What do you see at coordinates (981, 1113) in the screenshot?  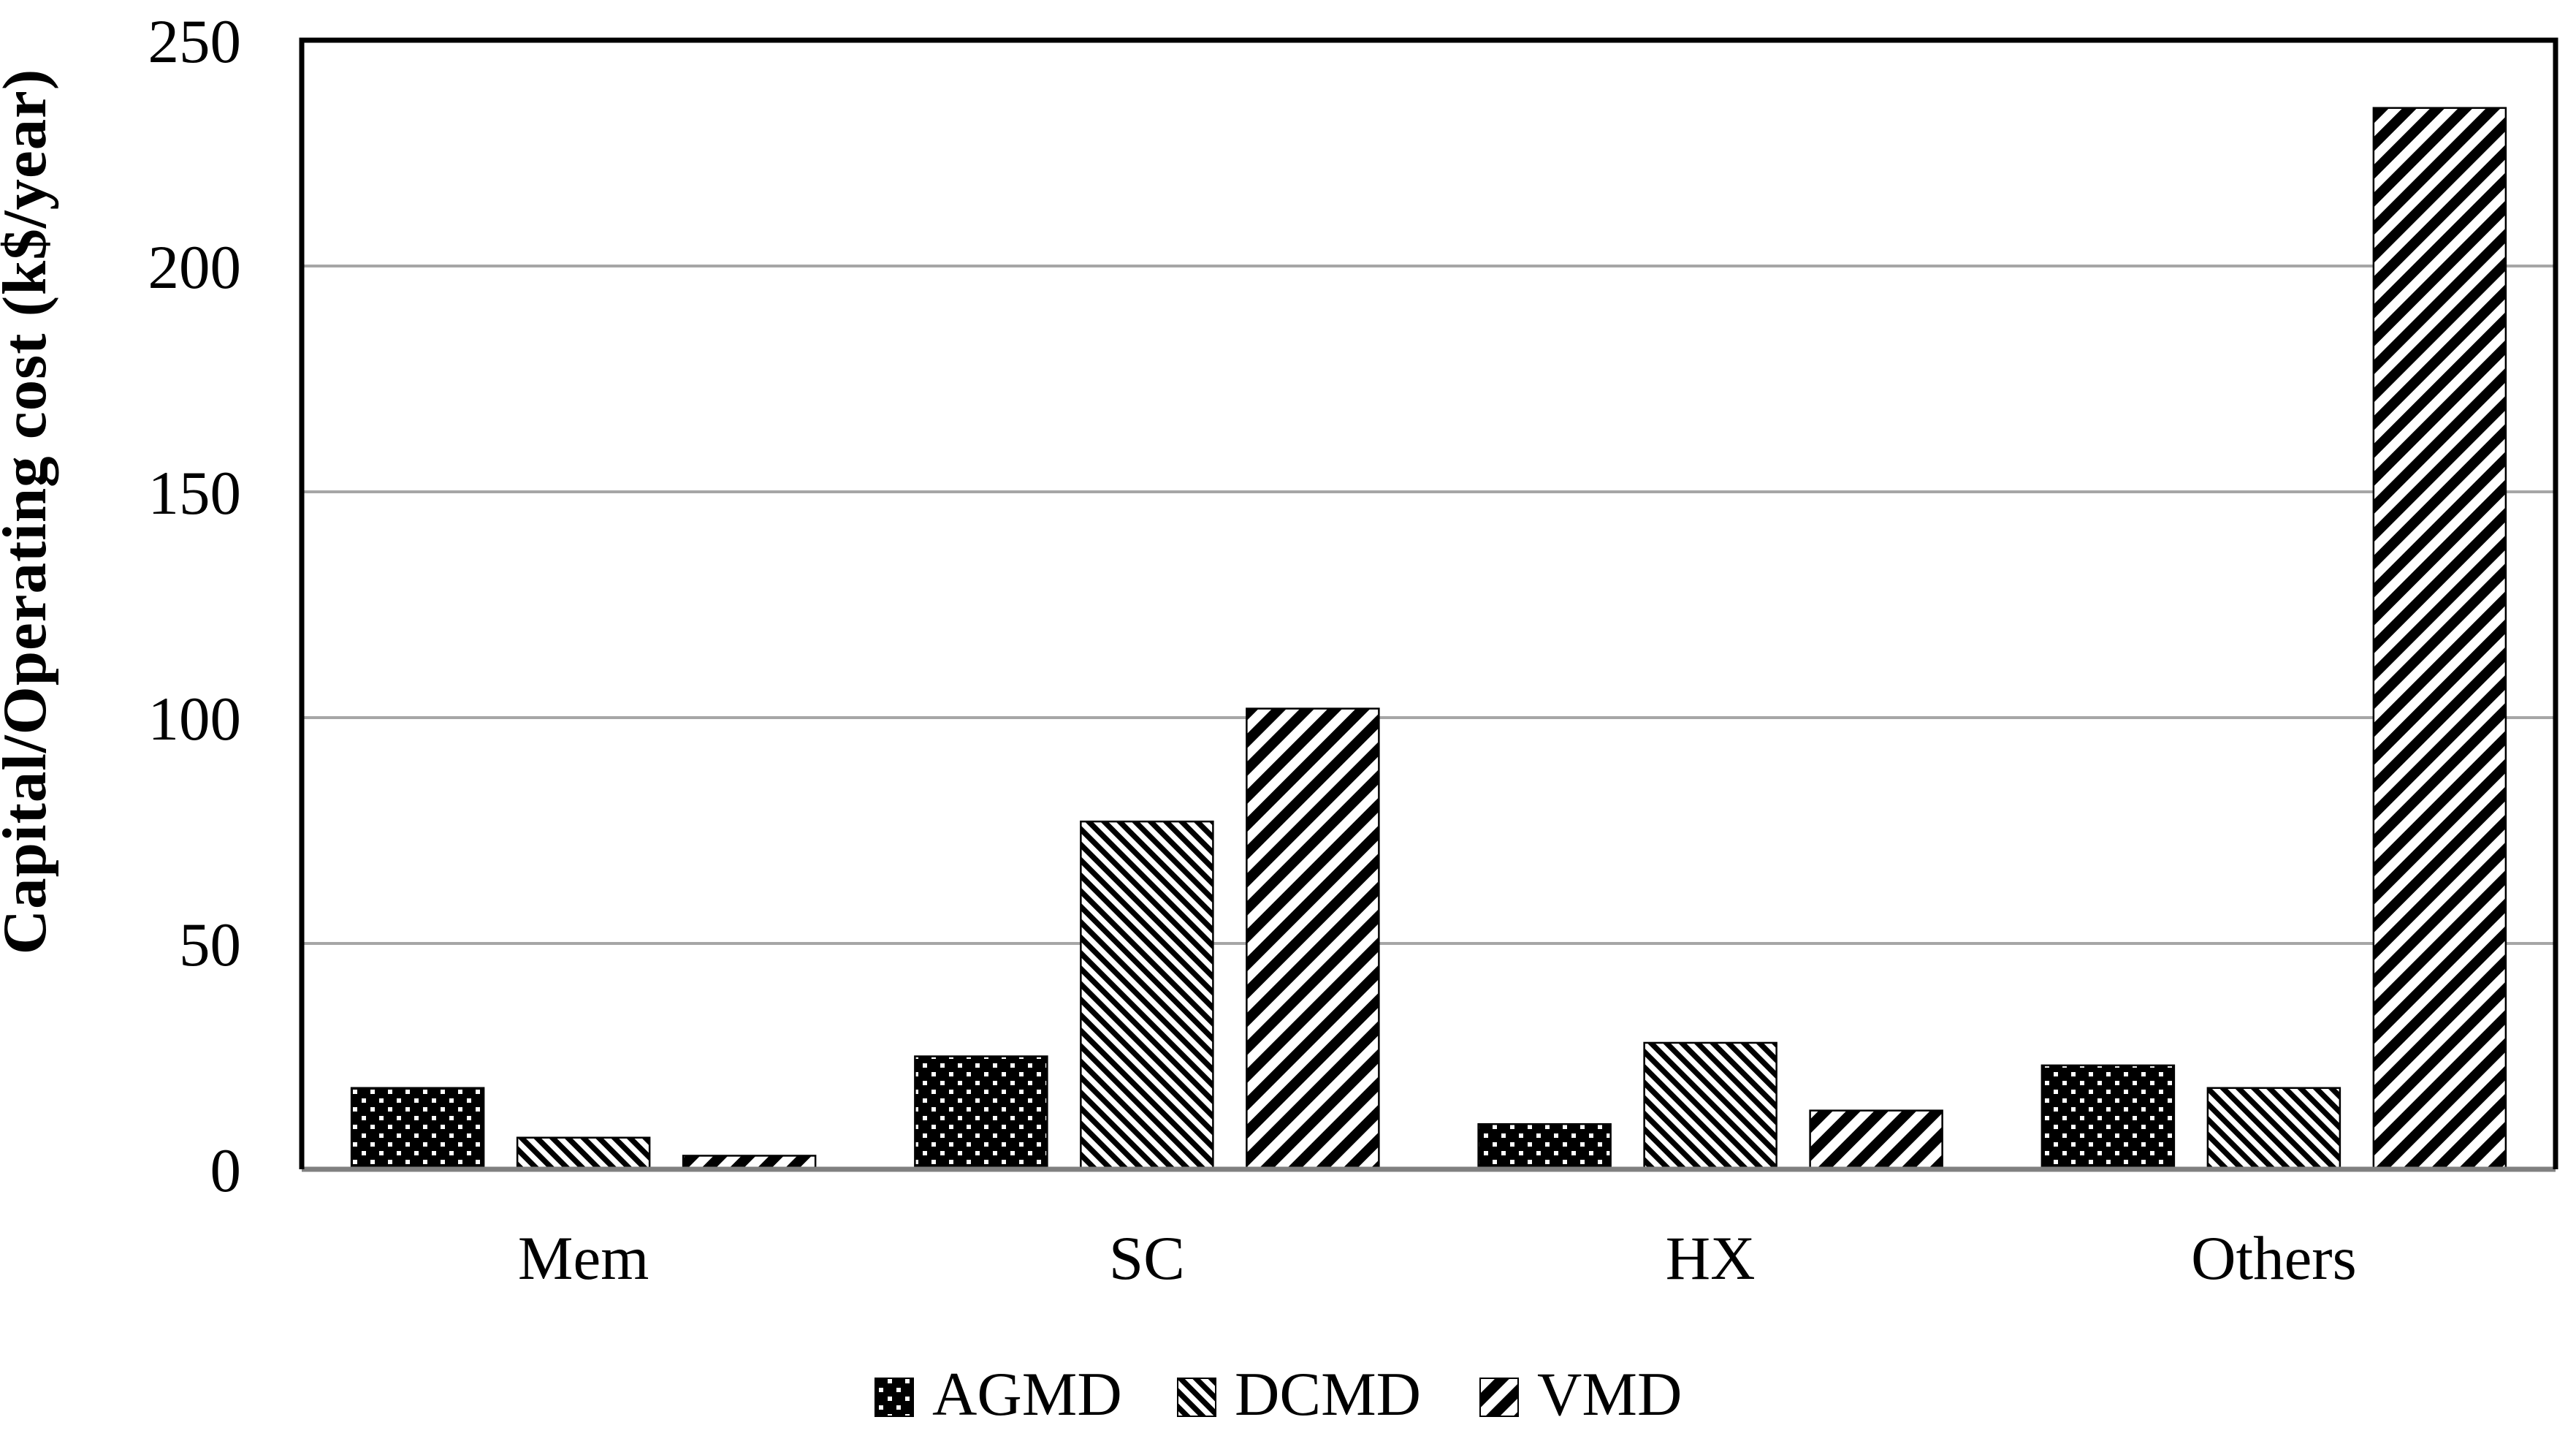 I see `bar-agmd-sc` at bounding box center [981, 1113].